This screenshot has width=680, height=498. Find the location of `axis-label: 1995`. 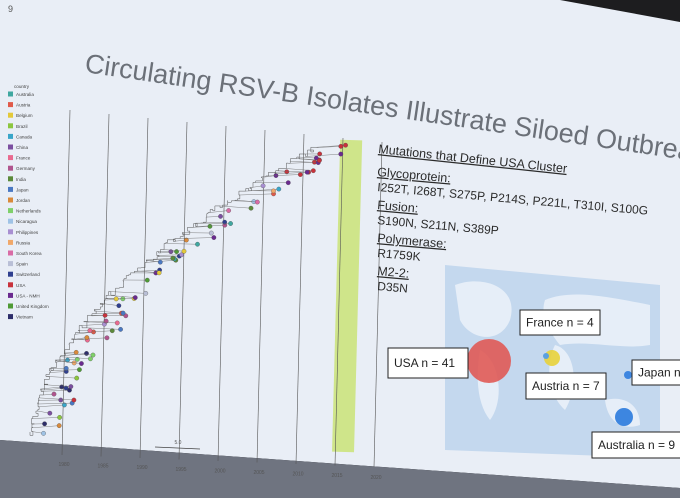

axis-label: 1995 is located at coordinates (180, 470).